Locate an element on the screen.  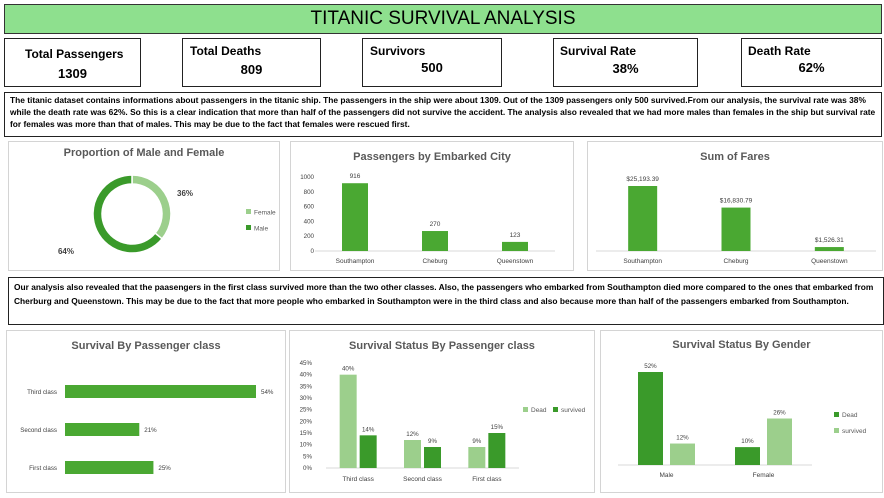
data-label: 64% is located at coordinates (66, 251).